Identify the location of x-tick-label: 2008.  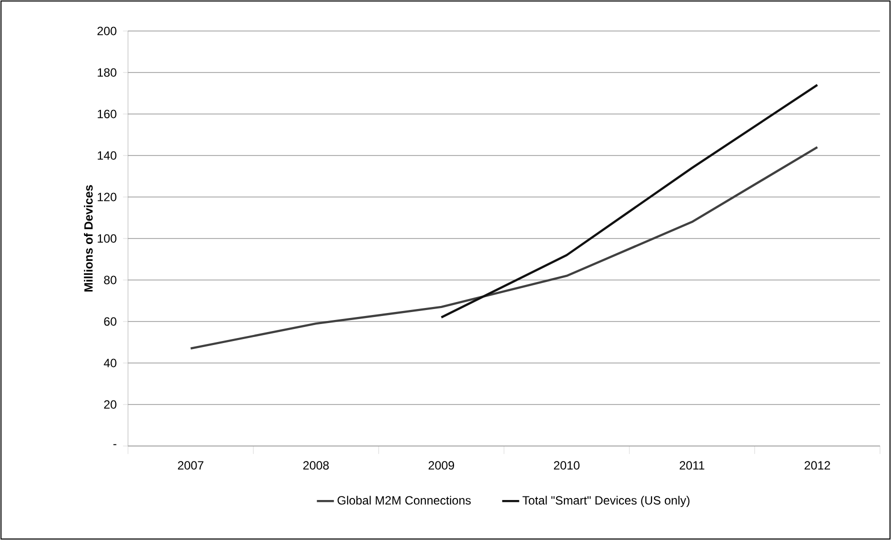
(316, 465).